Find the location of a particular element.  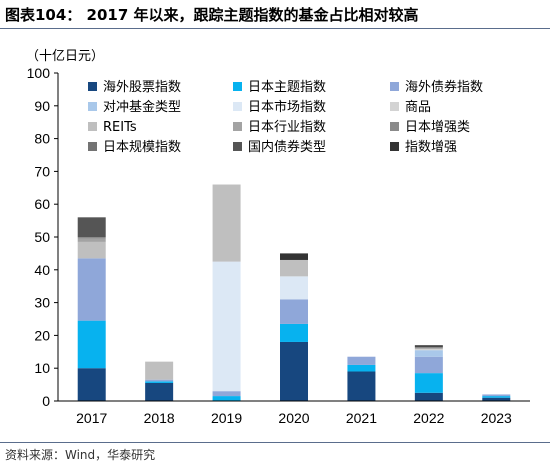

y-tick-label: 100 is located at coordinates (39, 73).